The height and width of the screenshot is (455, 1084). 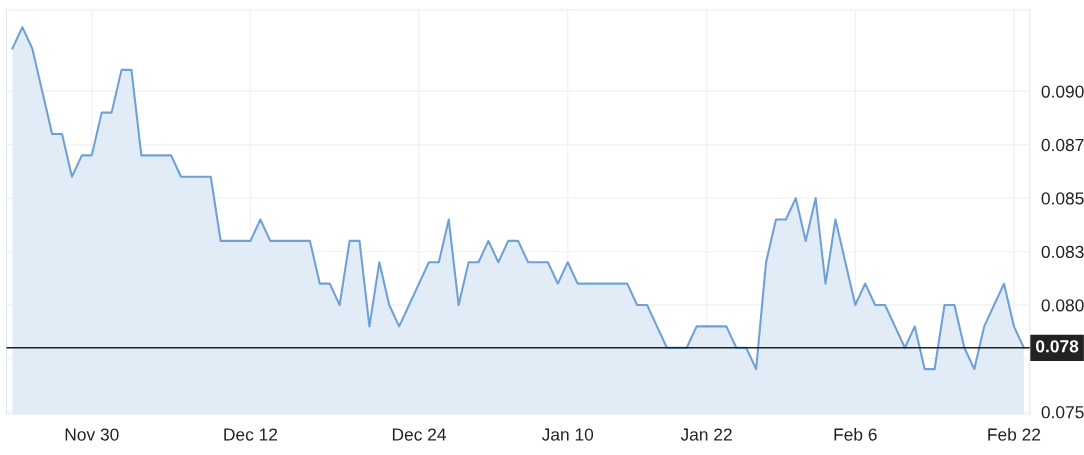 I want to click on x-tick-label: Dec 24, so click(x=419, y=434).